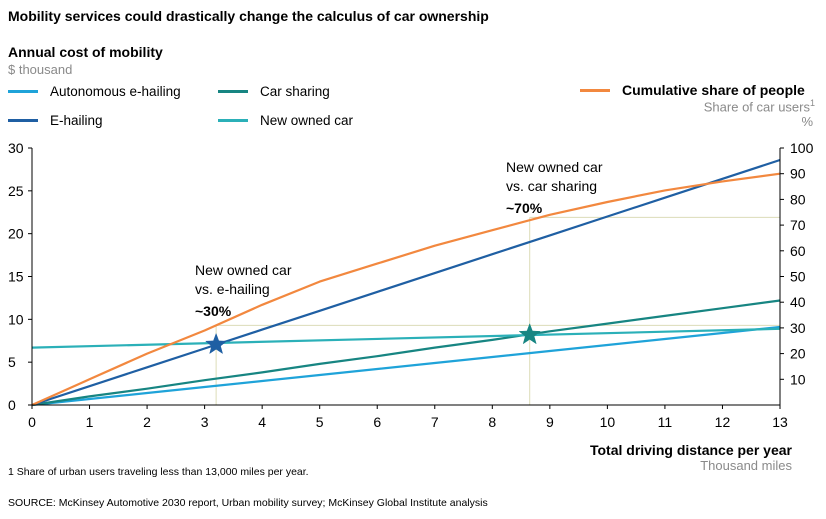 Image resolution: width=826 pixels, height=519 pixels. Describe the element at coordinates (802, 148) in the screenshot. I see `y2-tick-label: 100` at that location.